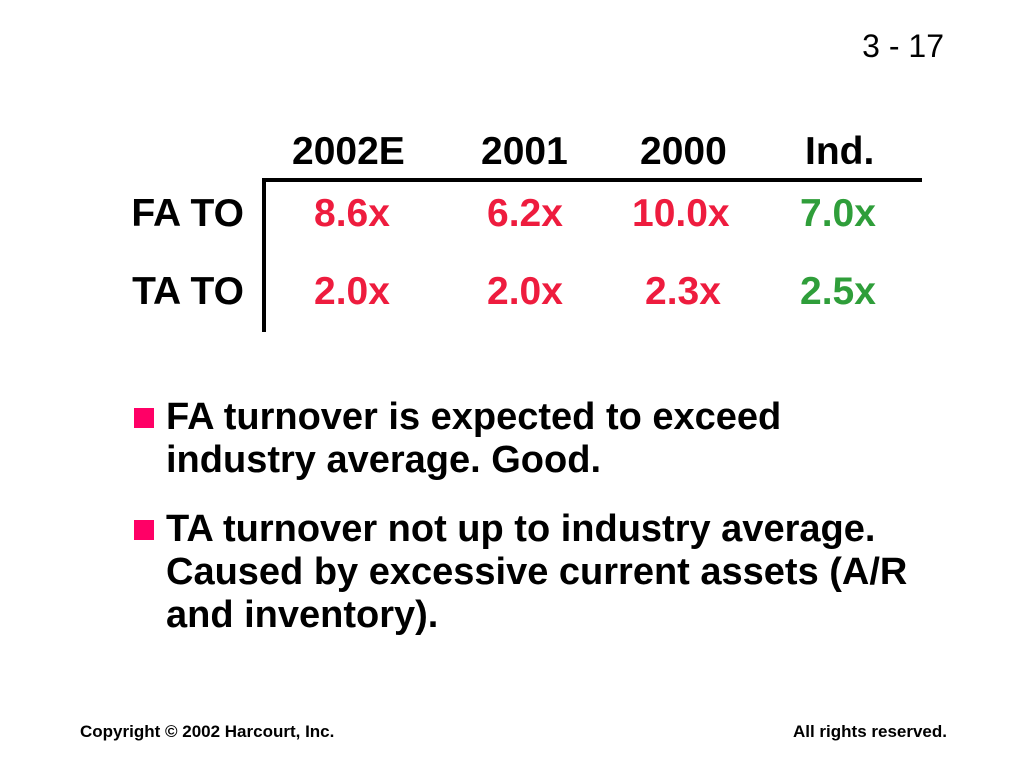  What do you see at coordinates (683, 152) in the screenshot?
I see `column-header-2000: 2000` at bounding box center [683, 152].